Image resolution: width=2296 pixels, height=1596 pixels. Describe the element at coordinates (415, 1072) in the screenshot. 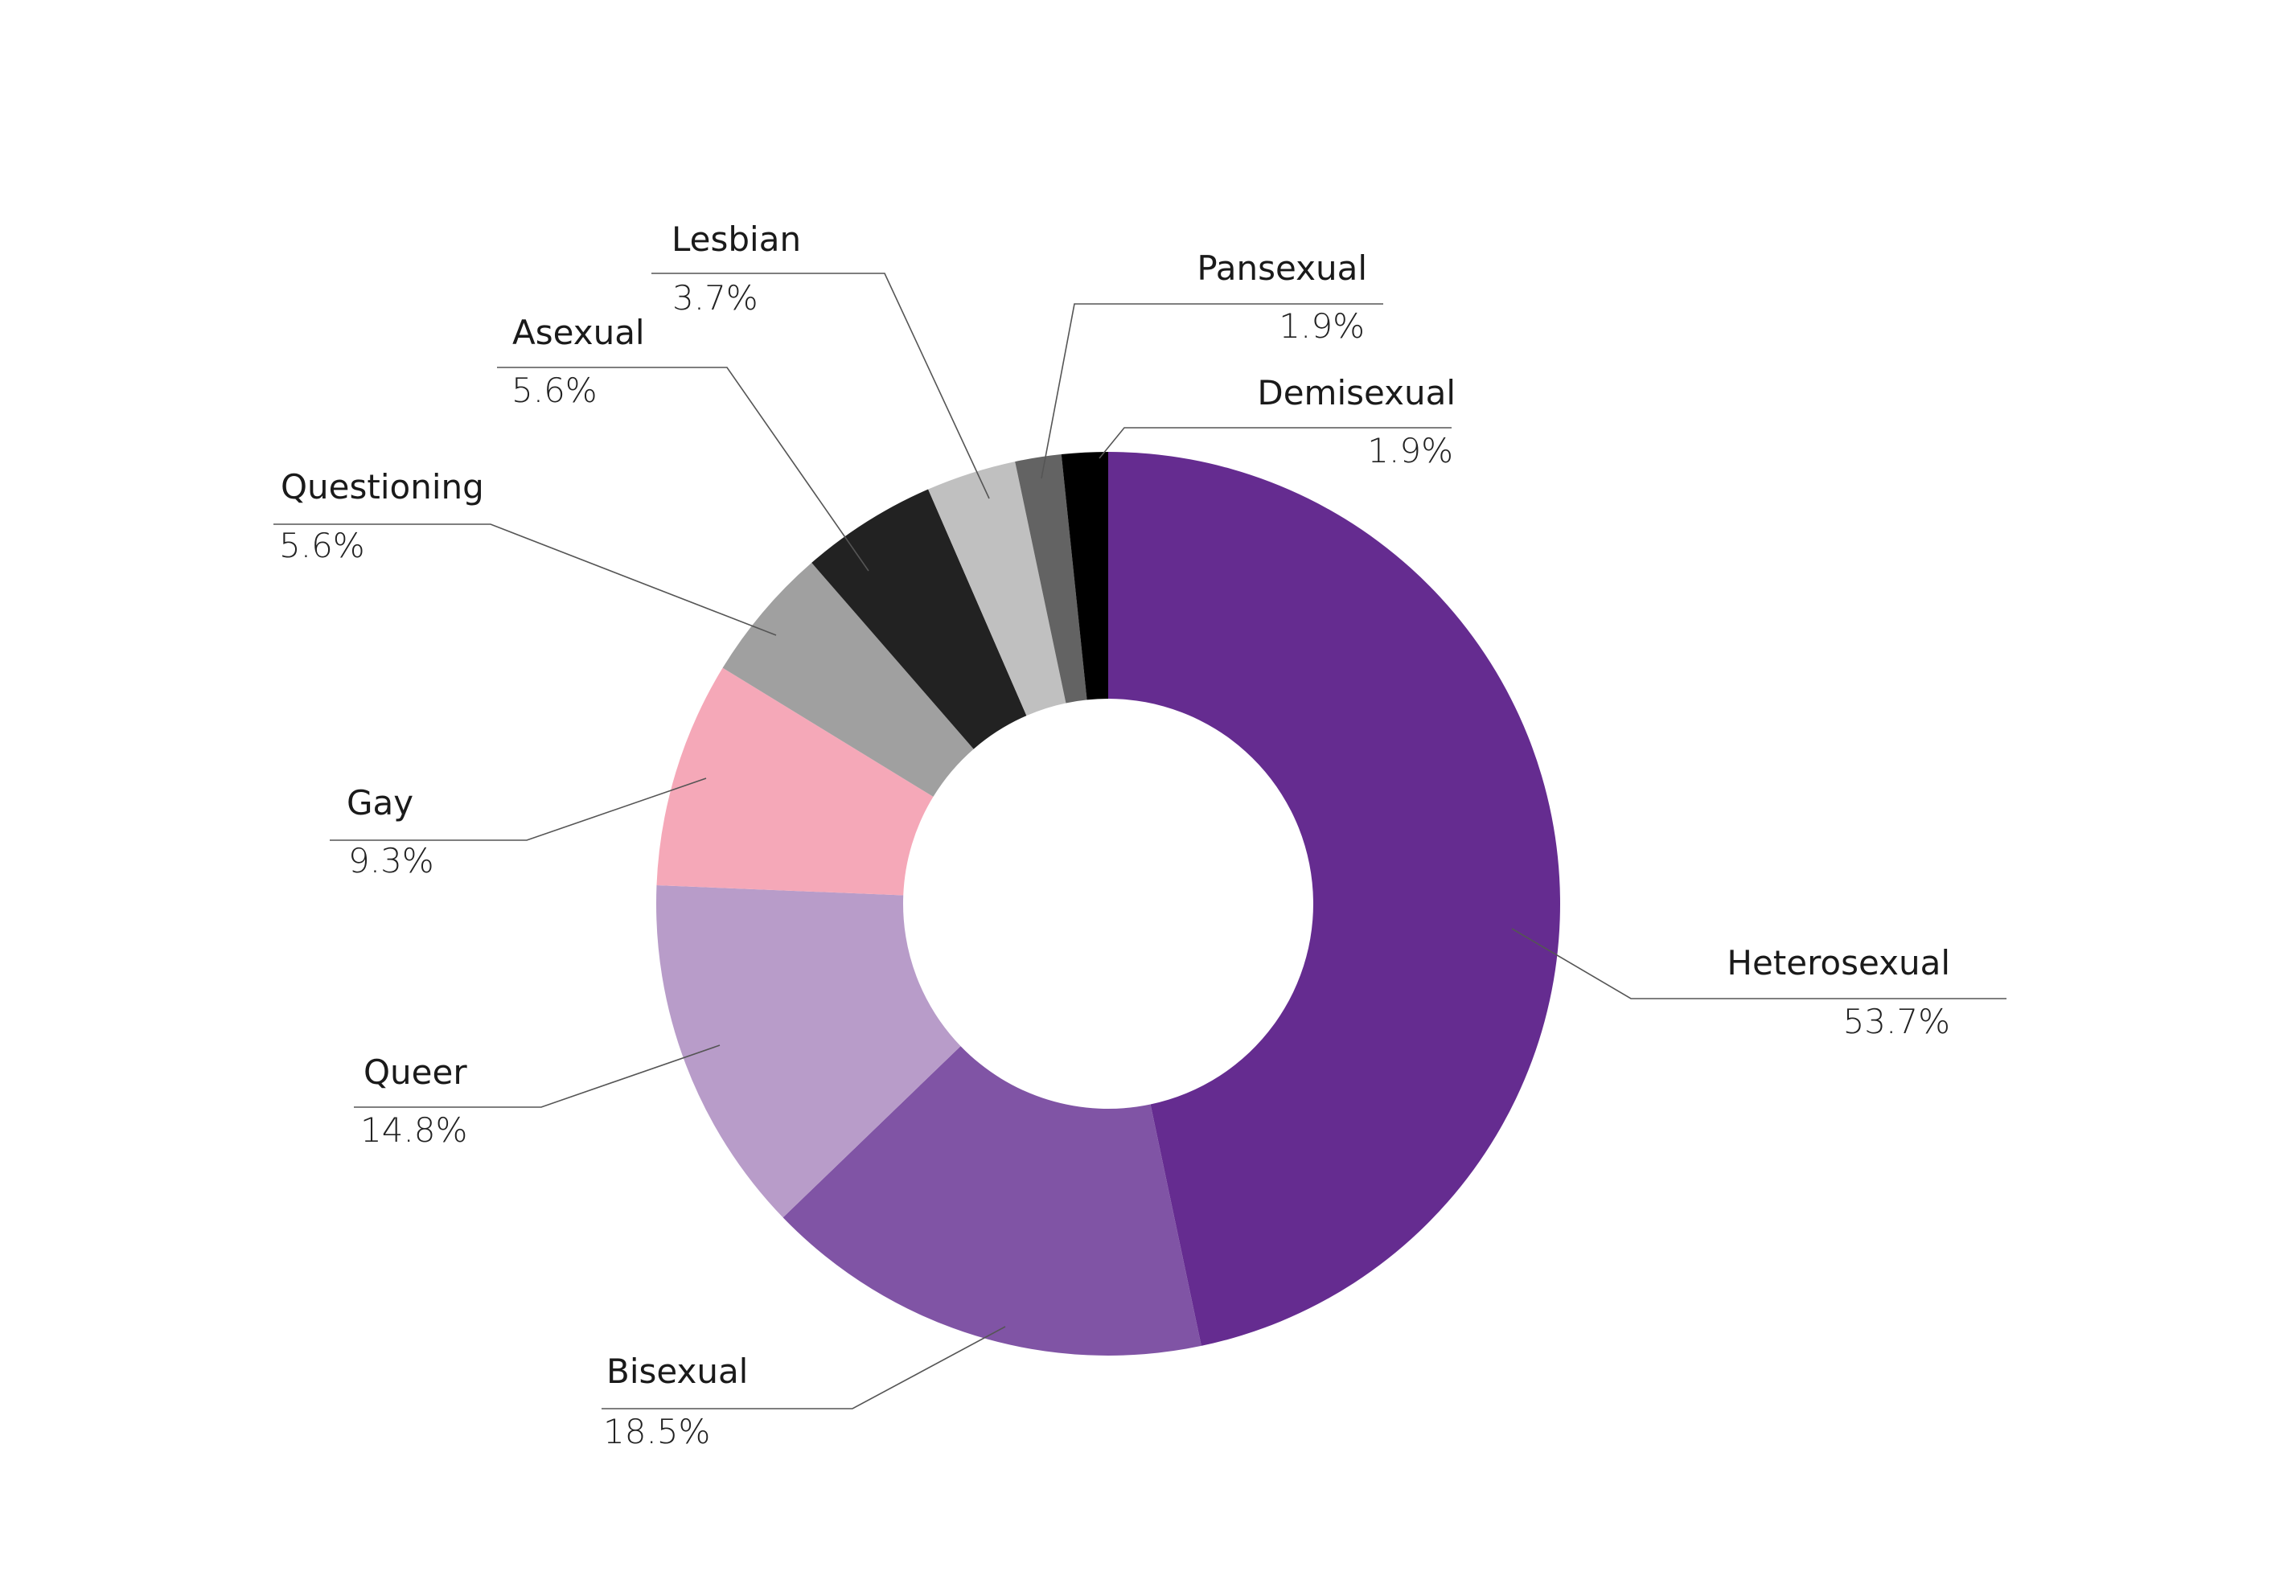

I see `label-name-queer: Queer` at that location.